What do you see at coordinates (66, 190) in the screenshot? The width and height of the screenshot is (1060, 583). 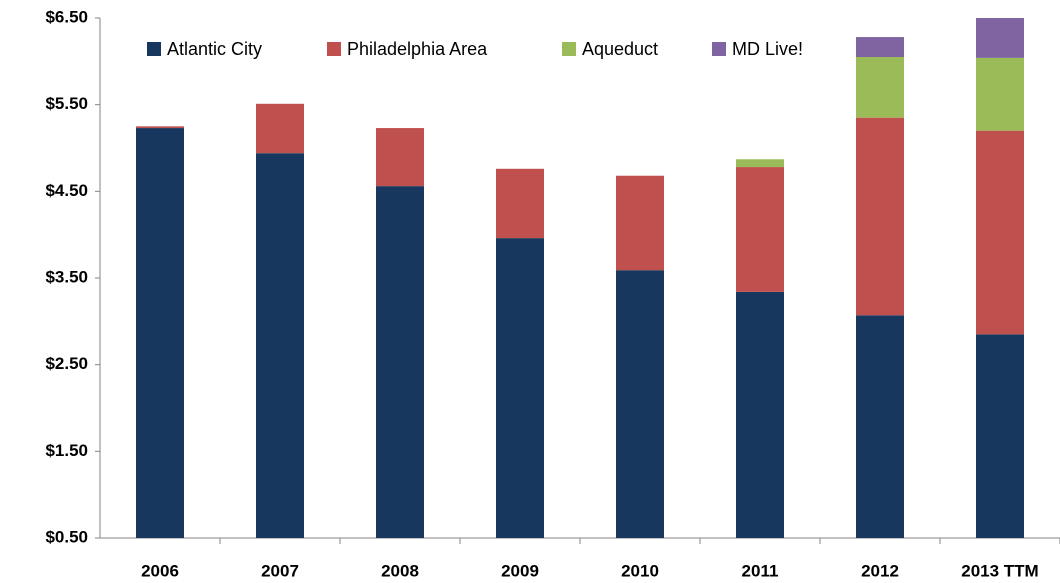 I see `y-tick-label: $4.50` at bounding box center [66, 190].